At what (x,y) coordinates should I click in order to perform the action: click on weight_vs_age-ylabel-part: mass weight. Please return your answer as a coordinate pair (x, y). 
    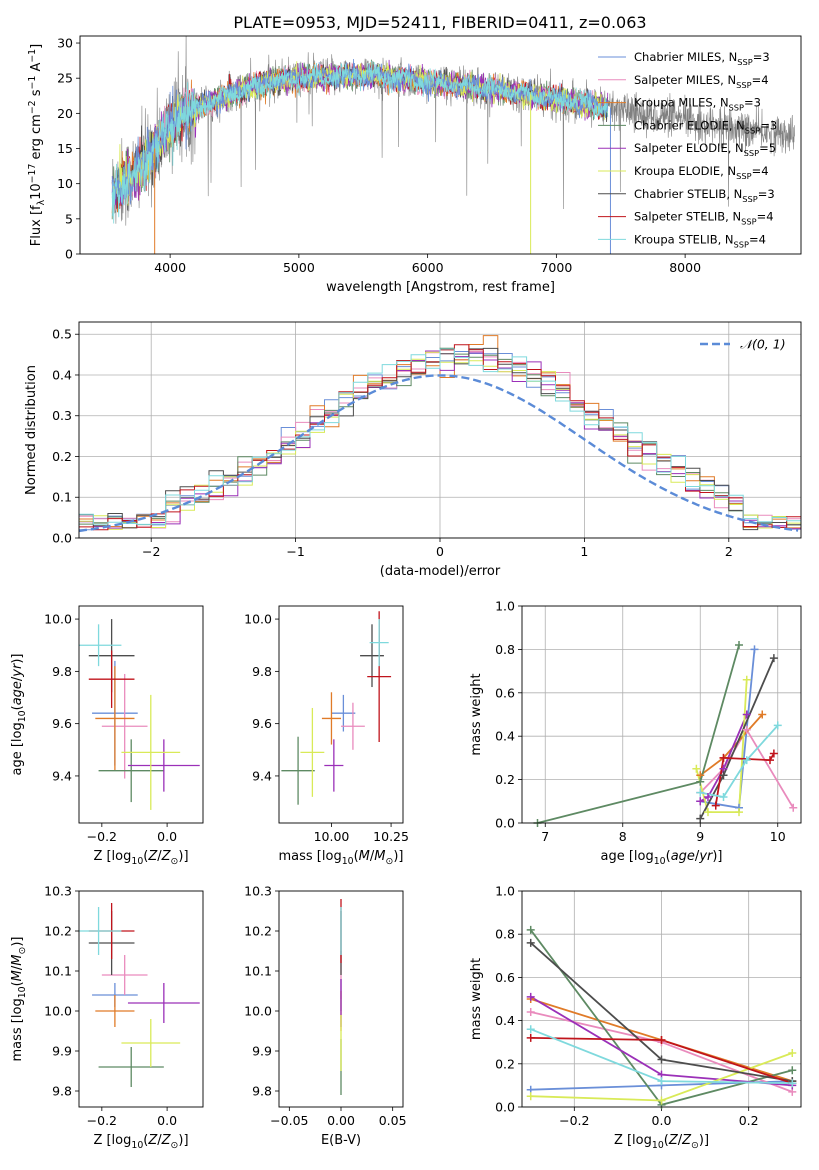
    Looking at the image, I should click on (476, 714).